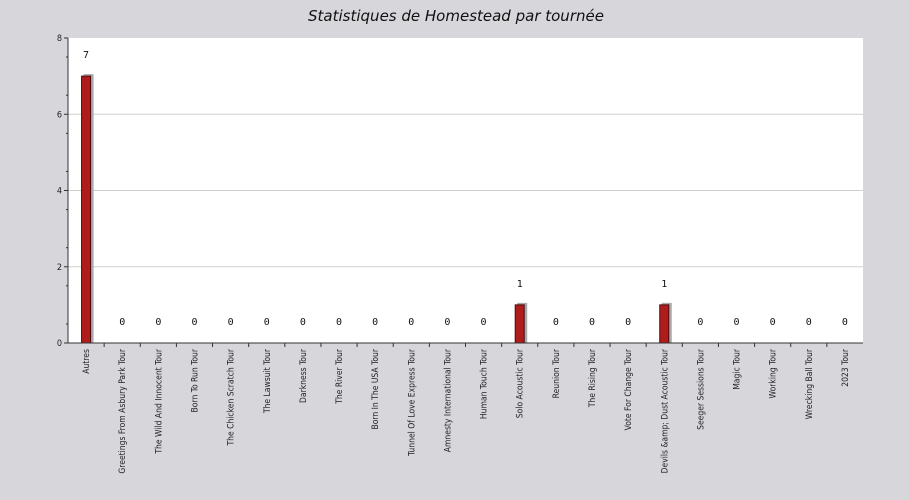 The width and height of the screenshot is (910, 500). Describe the element at coordinates (59, 115) in the screenshot. I see `y-tick-label: 6` at that location.